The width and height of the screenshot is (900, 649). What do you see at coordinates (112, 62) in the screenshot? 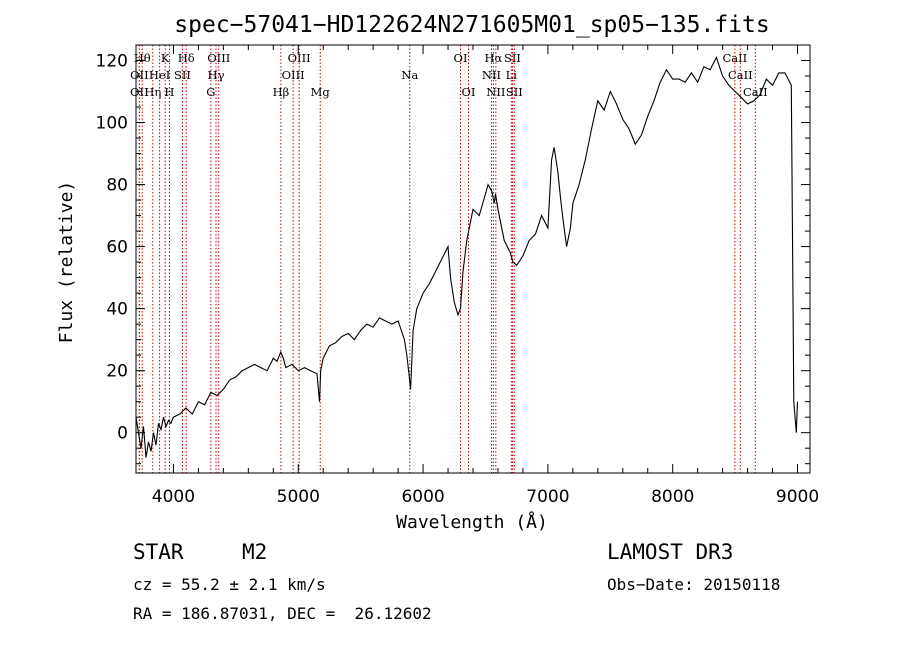
I see `y-tick-label-6: 120` at bounding box center [112, 62].